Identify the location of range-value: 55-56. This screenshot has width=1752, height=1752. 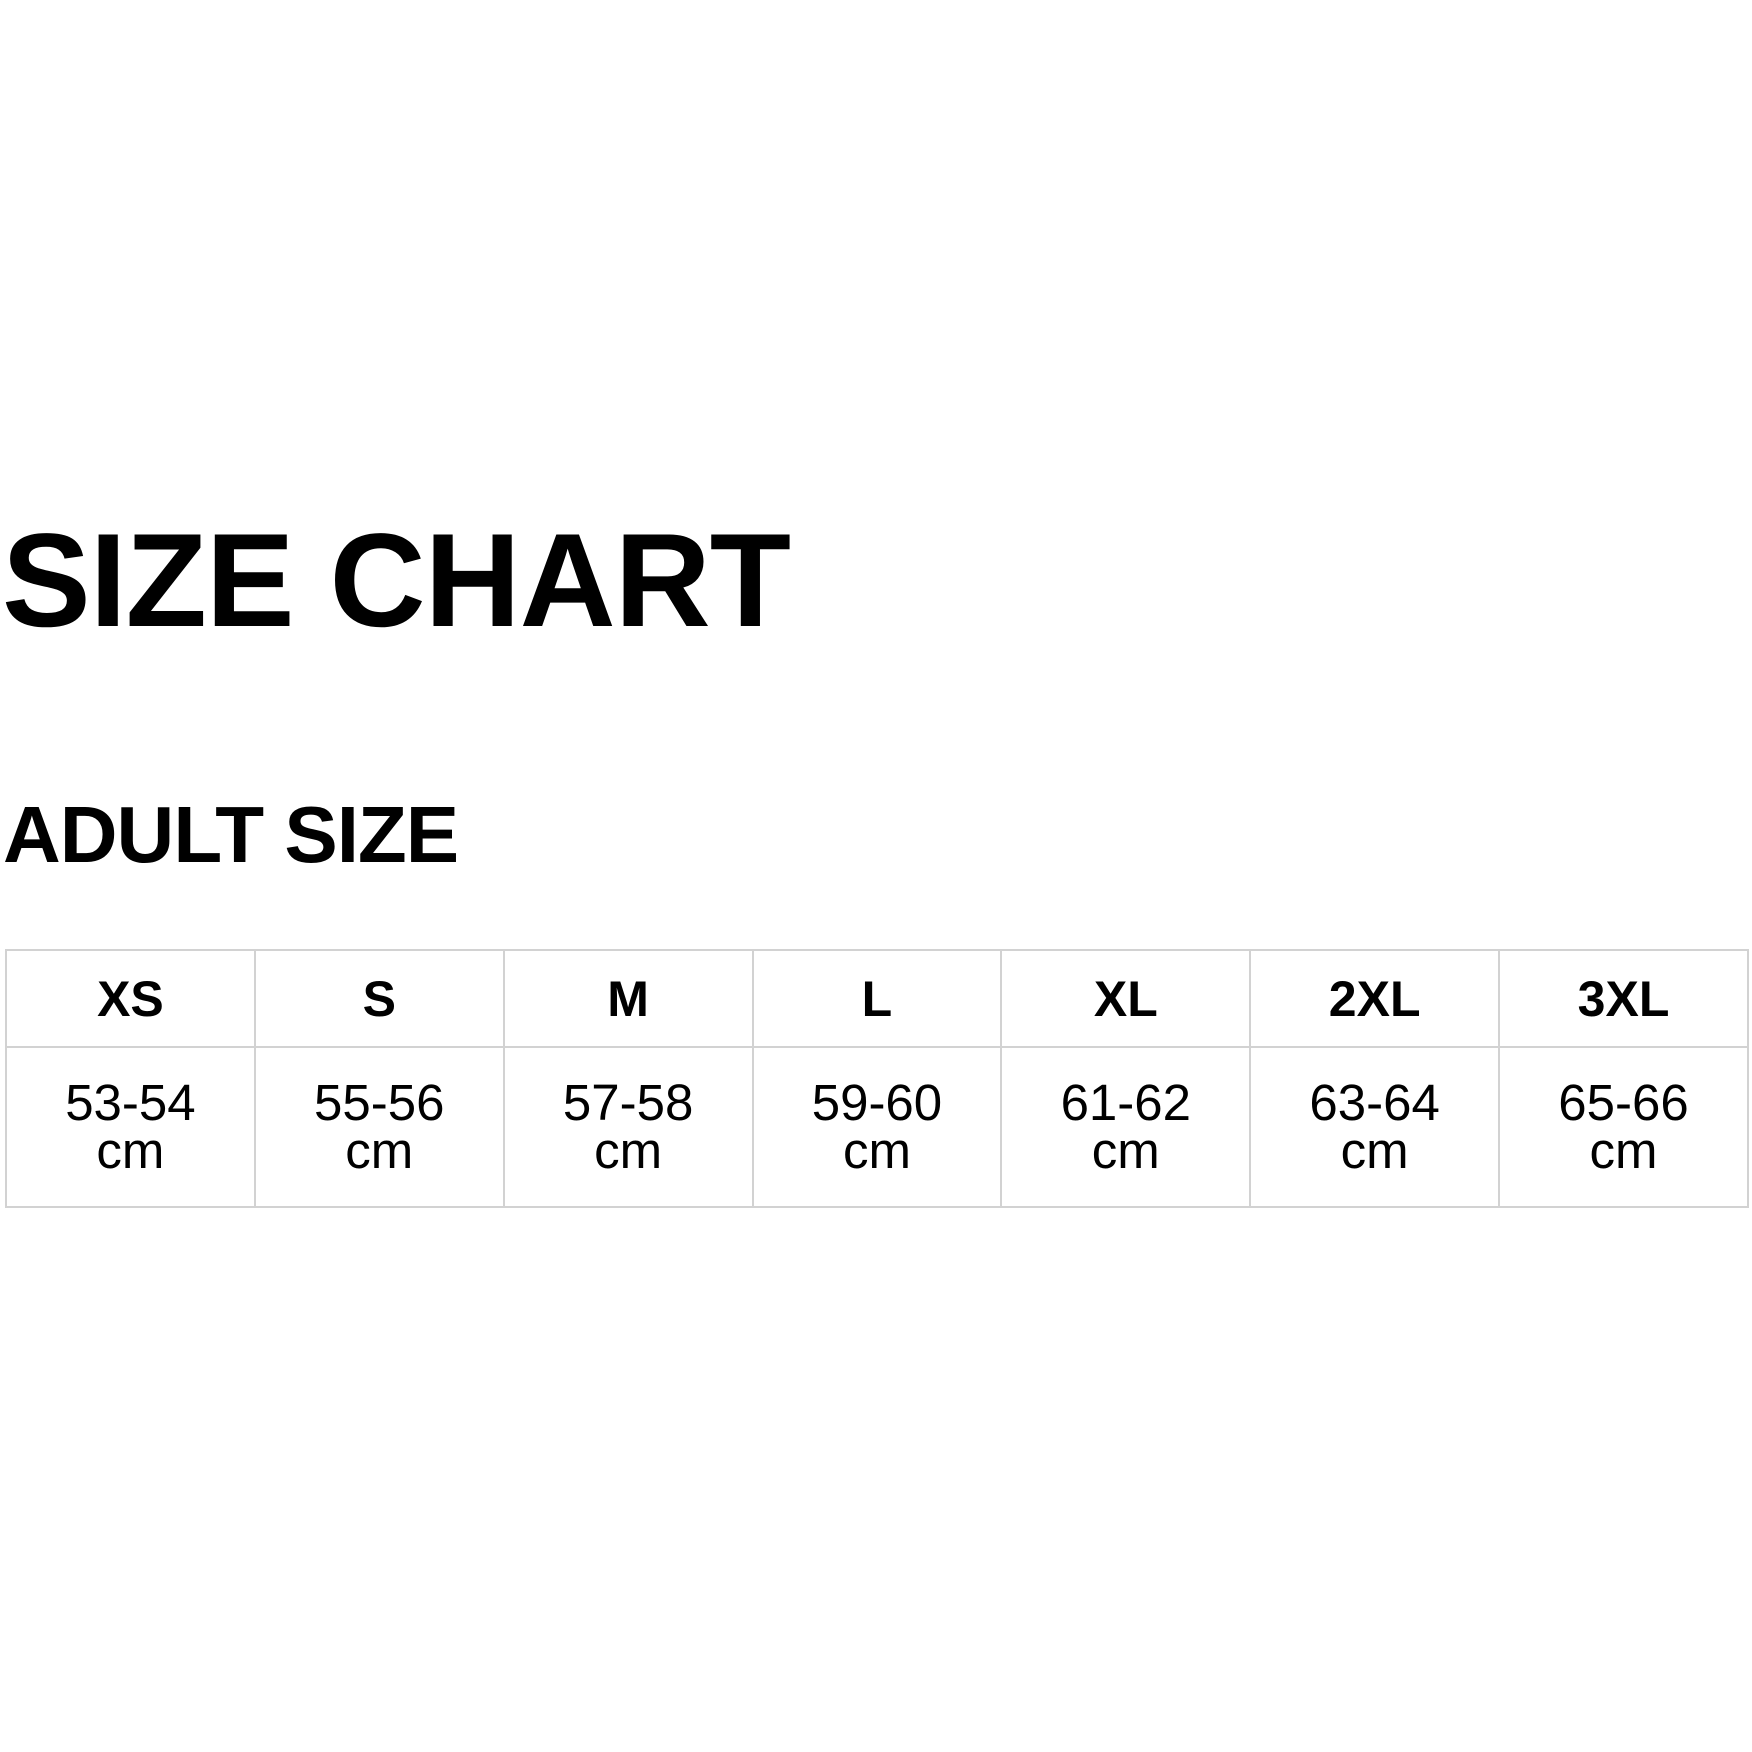
(379, 1102).